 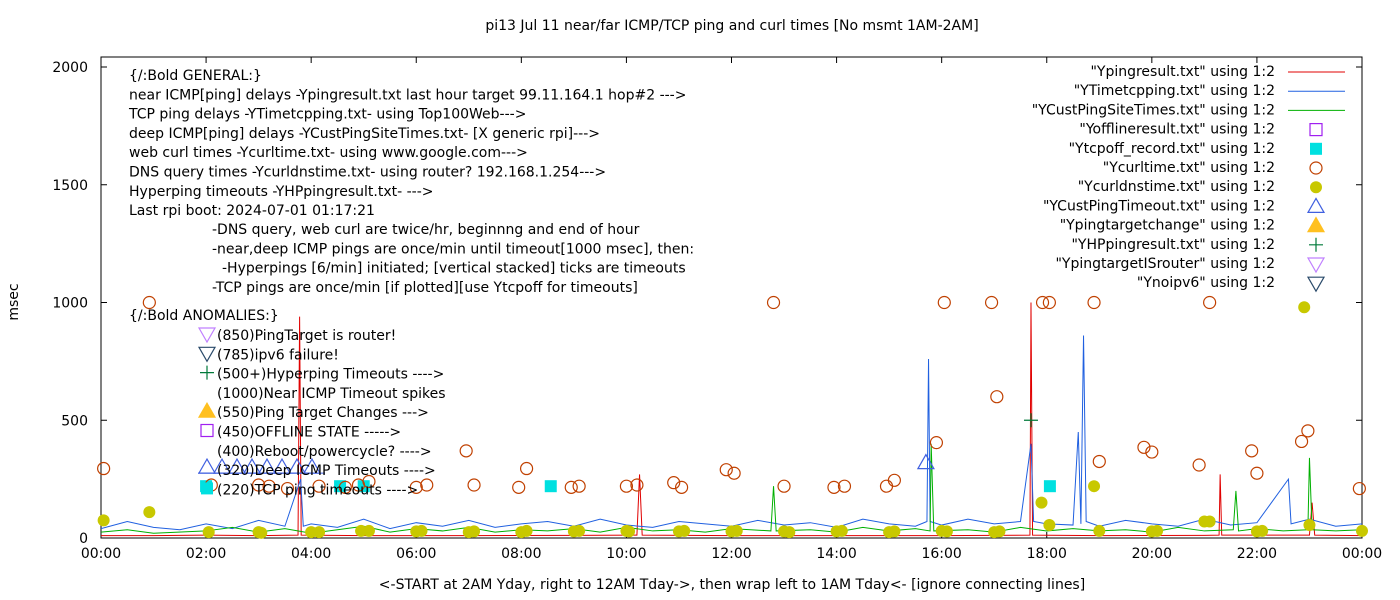 I want to click on y-tick-label: 0, so click(x=83, y=539).